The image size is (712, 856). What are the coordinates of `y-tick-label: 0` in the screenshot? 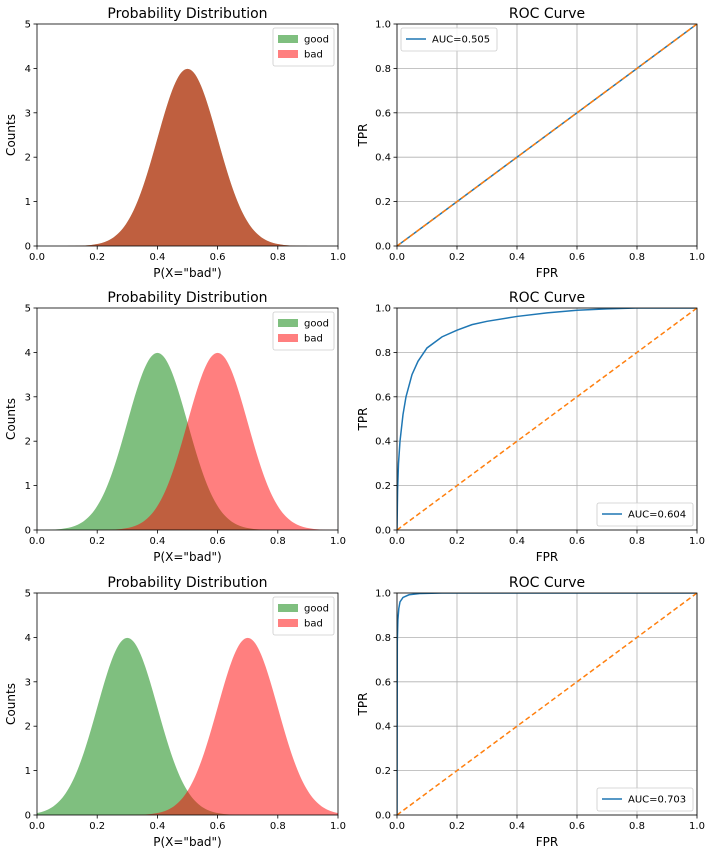 It's located at (28, 247).